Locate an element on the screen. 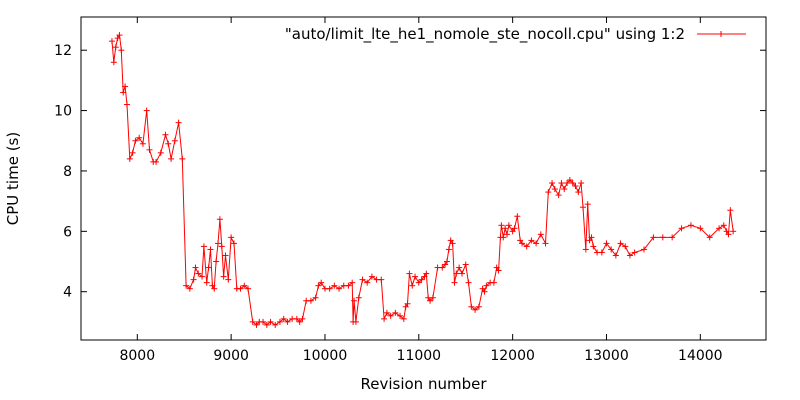 The height and width of the screenshot is (400, 800). x-tick-label: 8000 is located at coordinates (137, 356).